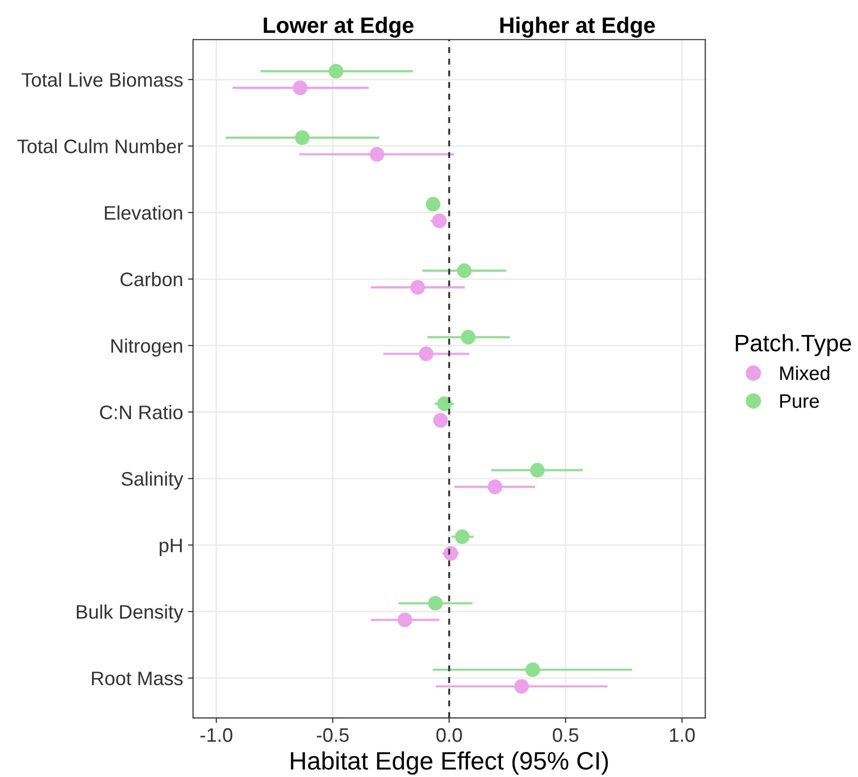 Image resolution: width=858 pixels, height=777 pixels. I want to click on y-tick-label: pH, so click(171, 547).